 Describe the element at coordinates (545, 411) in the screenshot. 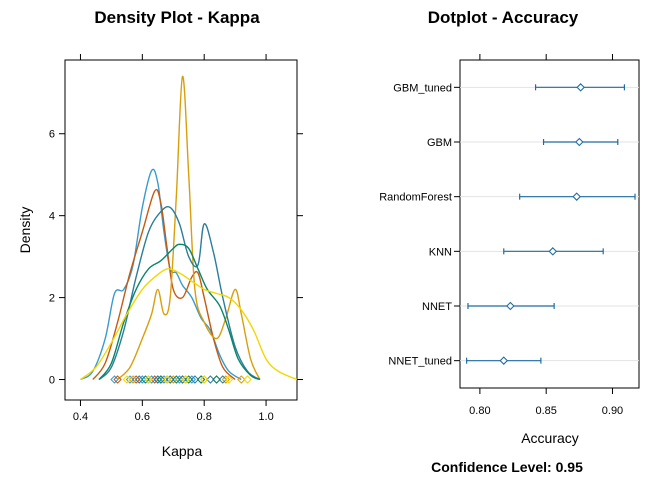

I see `dotplot-x-tick-label: 0.85` at that location.